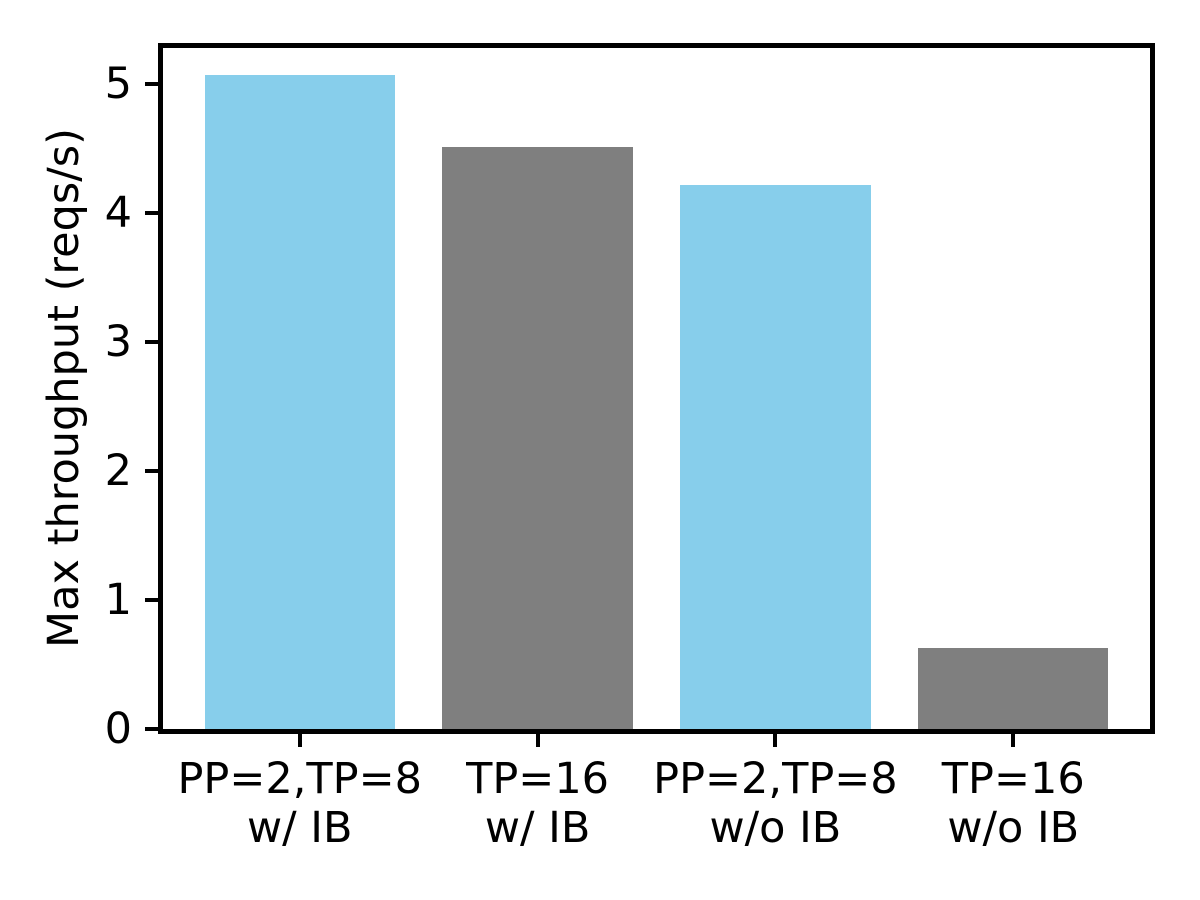 The image size is (1200, 900). What do you see at coordinates (118, 342) in the screenshot?
I see `y-tick-label: 3` at bounding box center [118, 342].